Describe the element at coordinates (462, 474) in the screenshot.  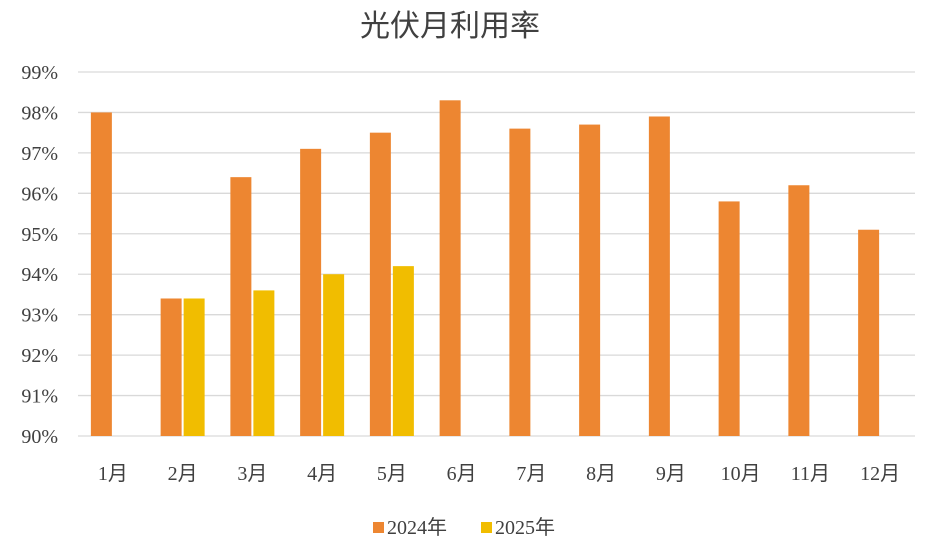
I see `x-tick-label: 6月` at that location.